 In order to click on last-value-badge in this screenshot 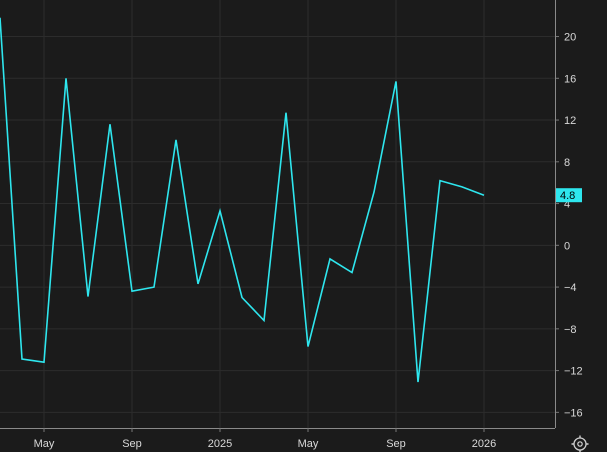, I will do `click(569, 195)`.